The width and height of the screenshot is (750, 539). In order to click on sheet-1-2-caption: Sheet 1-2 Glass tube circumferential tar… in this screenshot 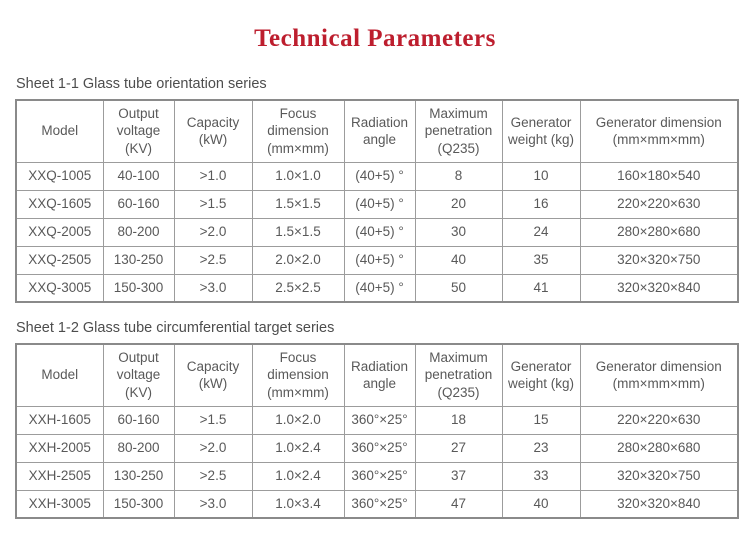, I will do `click(175, 328)`.